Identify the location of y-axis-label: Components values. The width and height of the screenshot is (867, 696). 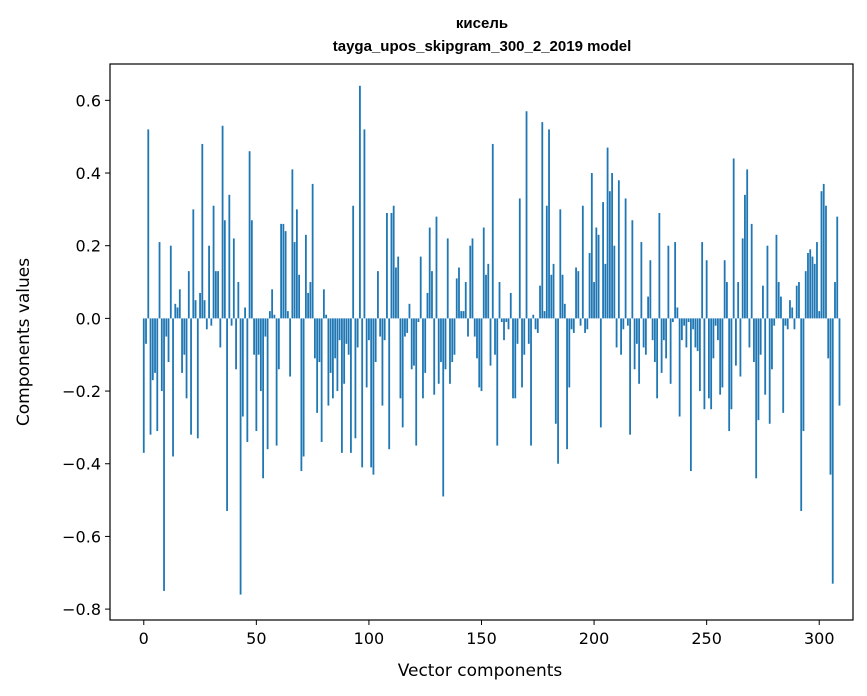
(24, 342).